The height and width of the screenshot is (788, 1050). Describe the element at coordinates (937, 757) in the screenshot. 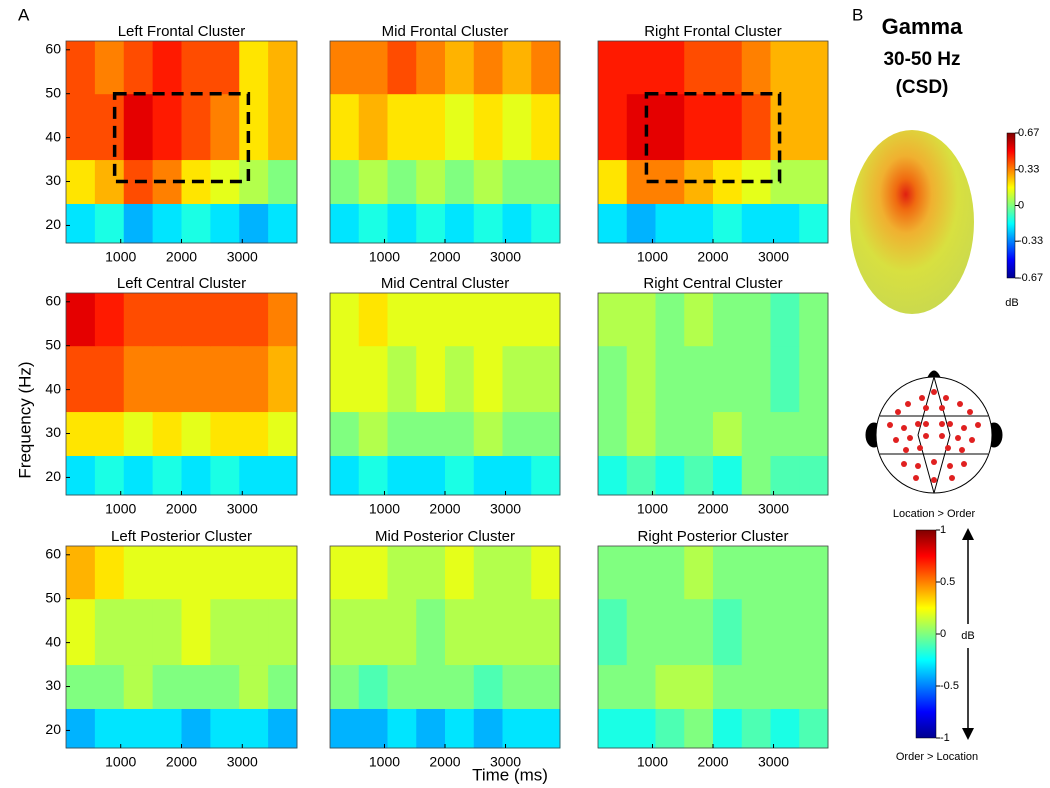

I see `colorbar-bottom-label: Order > Location` at that location.